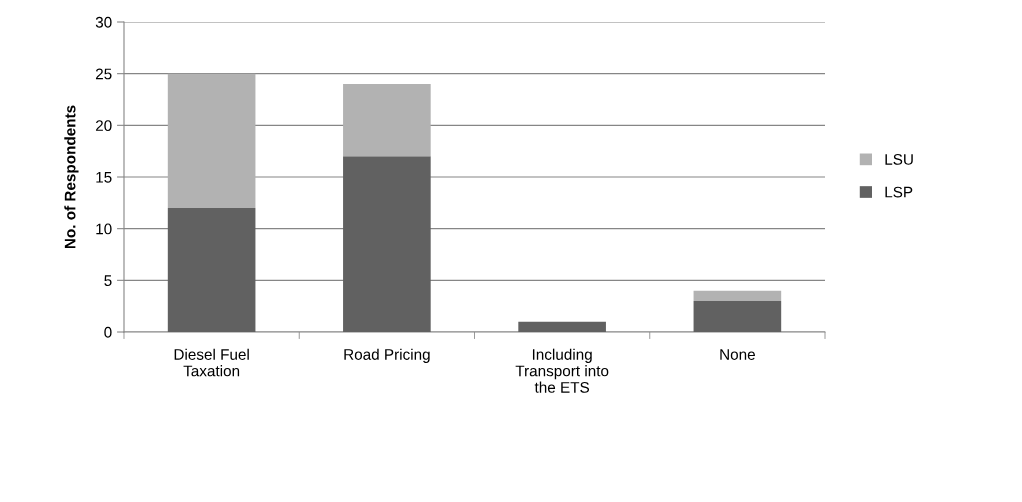  What do you see at coordinates (108, 332) in the screenshot?
I see `y-tick-label: 0` at bounding box center [108, 332].